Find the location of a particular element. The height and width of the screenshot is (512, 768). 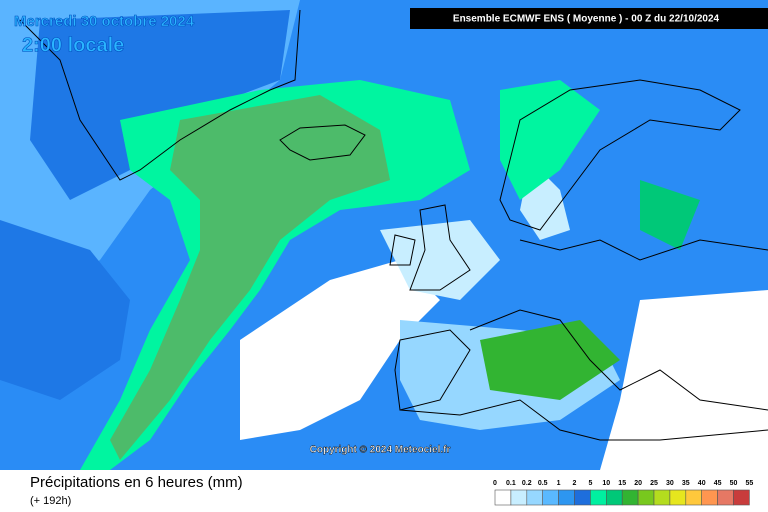

legend-label: 25 is located at coordinates (654, 483).